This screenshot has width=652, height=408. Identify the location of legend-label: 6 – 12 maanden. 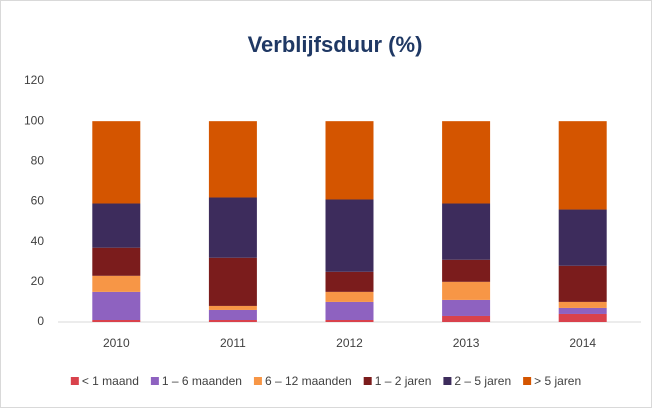
(308, 381).